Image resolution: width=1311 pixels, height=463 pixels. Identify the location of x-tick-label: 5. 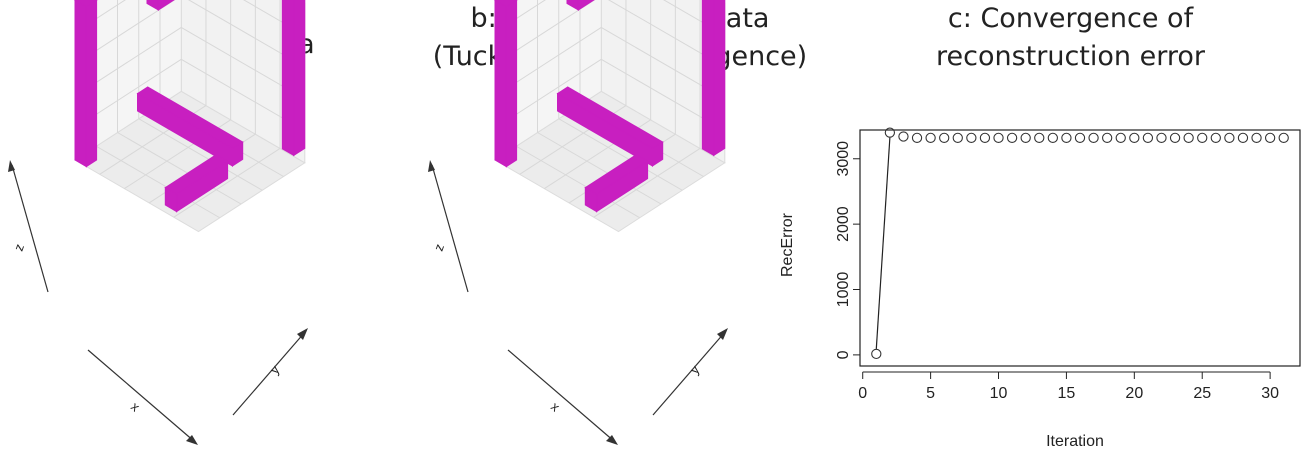
(930, 393).